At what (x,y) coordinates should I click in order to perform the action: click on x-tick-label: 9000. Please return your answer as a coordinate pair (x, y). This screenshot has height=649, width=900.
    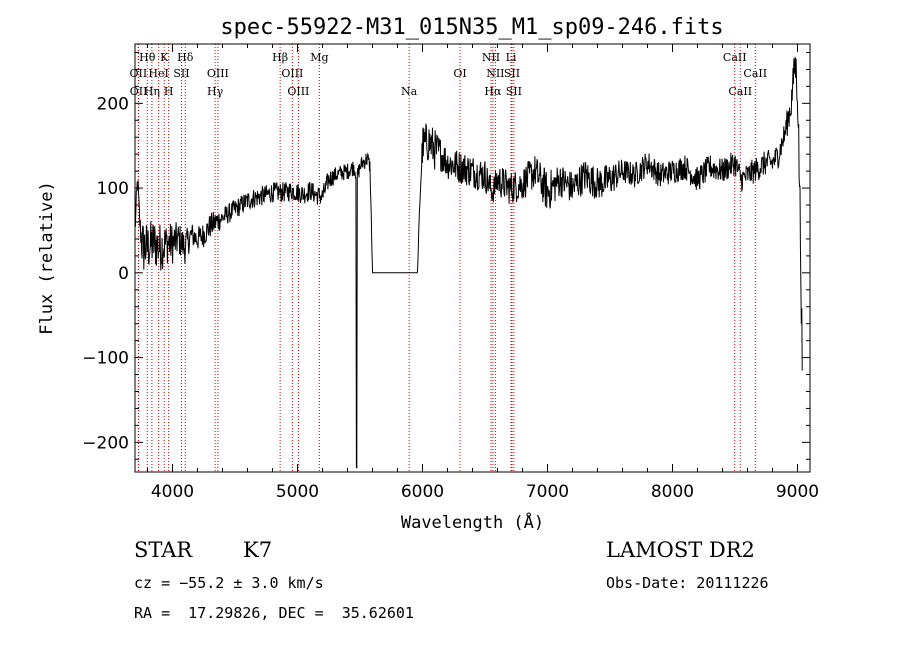
    Looking at the image, I should click on (797, 492).